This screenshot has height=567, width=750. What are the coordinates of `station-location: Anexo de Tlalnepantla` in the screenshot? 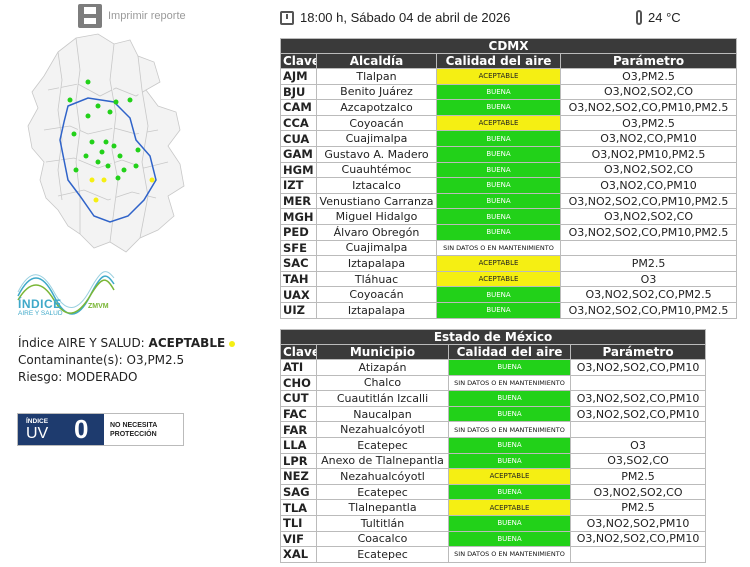 It's located at (382, 461).